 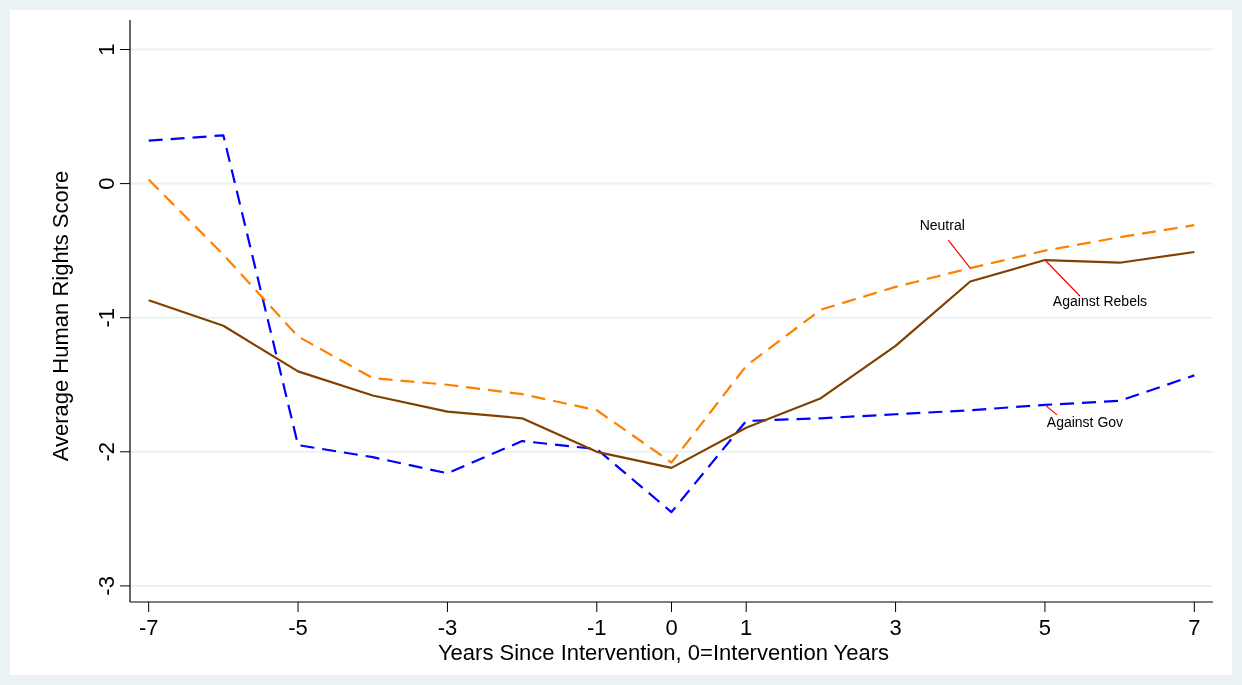 What do you see at coordinates (1045, 627) in the screenshot?
I see `x-tick-label: 5` at bounding box center [1045, 627].